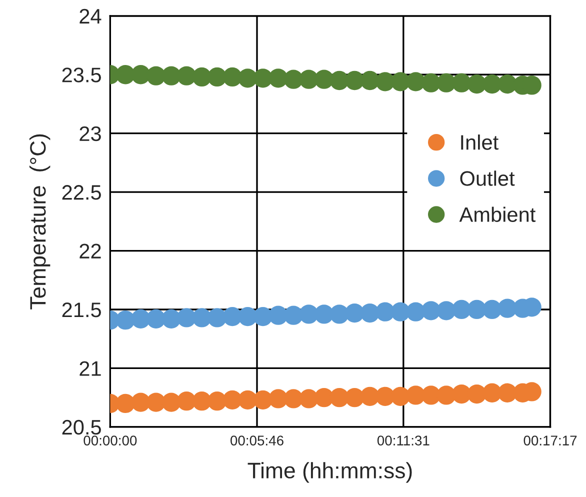 Image resolution: width=586 pixels, height=497 pixels. Describe the element at coordinates (81, 192) in the screenshot. I see `y-tick-label: 22.5` at that location.